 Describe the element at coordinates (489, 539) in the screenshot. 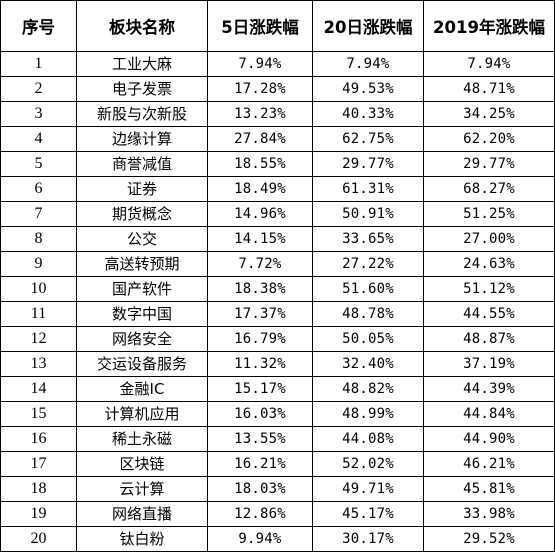

I see `change-2019-cell: 29.52%` at that location.